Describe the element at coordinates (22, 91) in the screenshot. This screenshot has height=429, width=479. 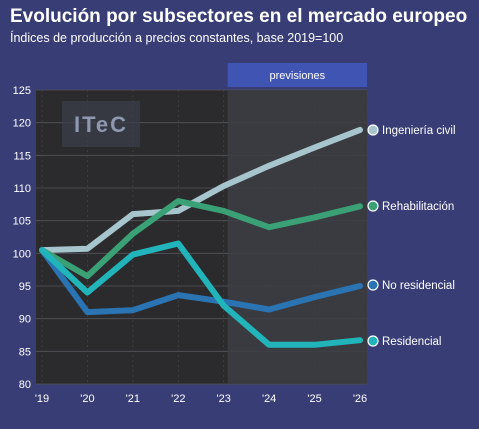
I see `y-tick-label: 125` at that location.